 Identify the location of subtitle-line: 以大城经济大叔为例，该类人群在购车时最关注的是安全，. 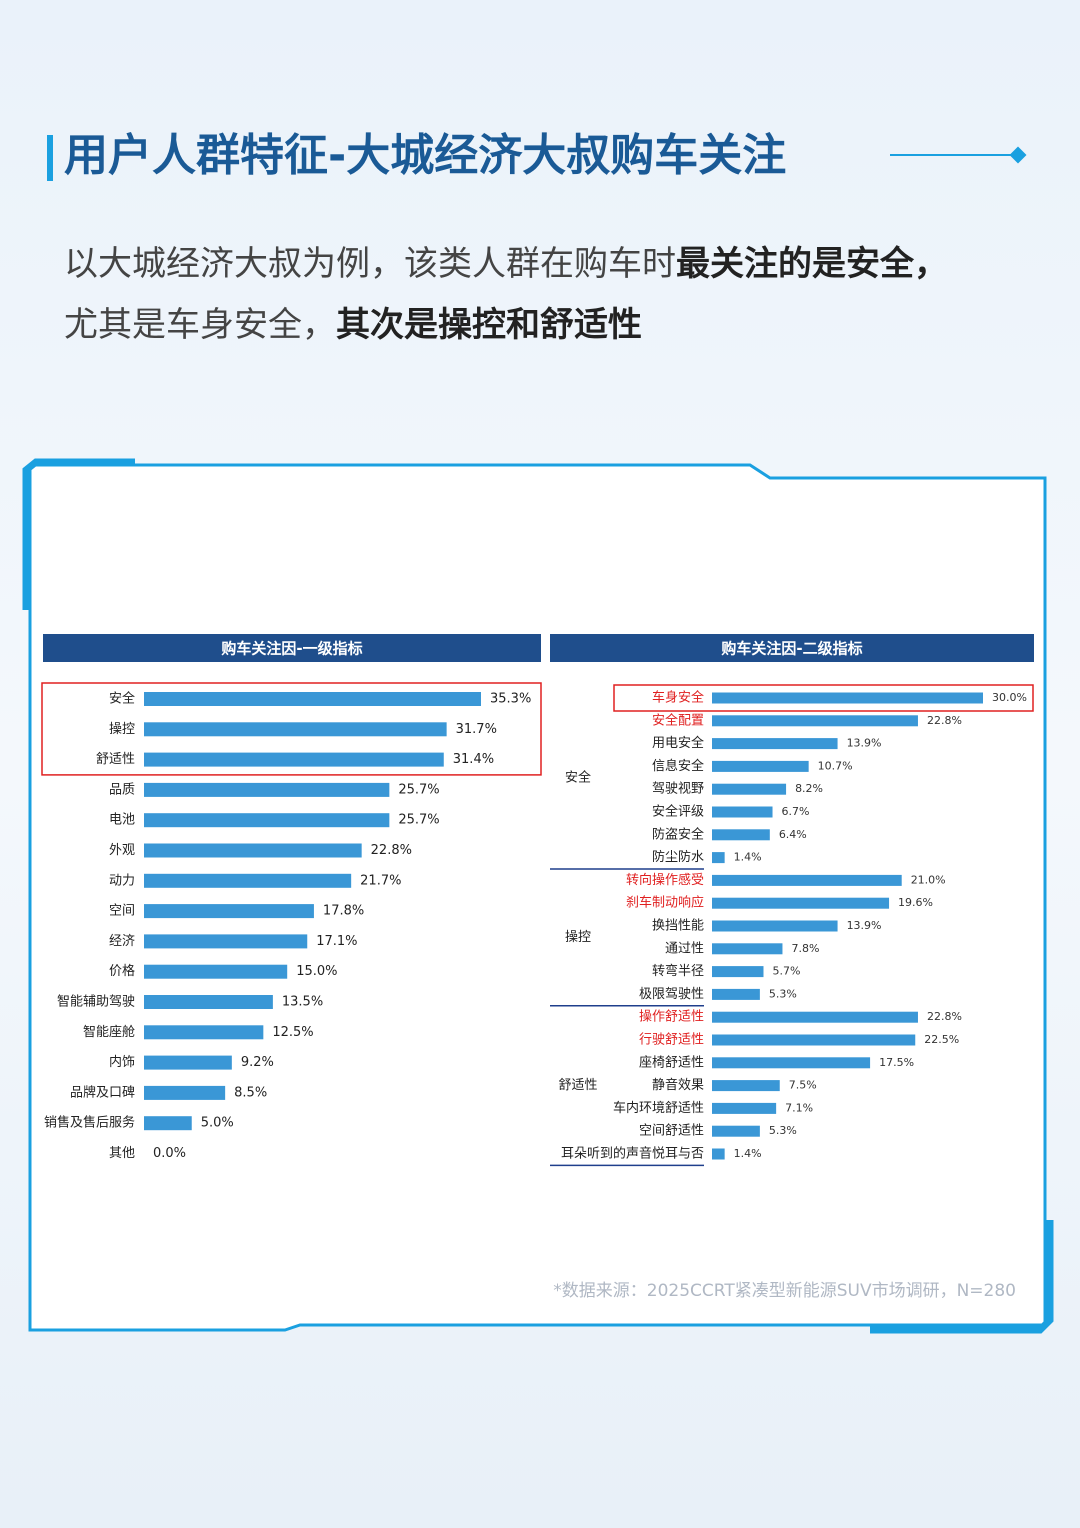
(506, 264).